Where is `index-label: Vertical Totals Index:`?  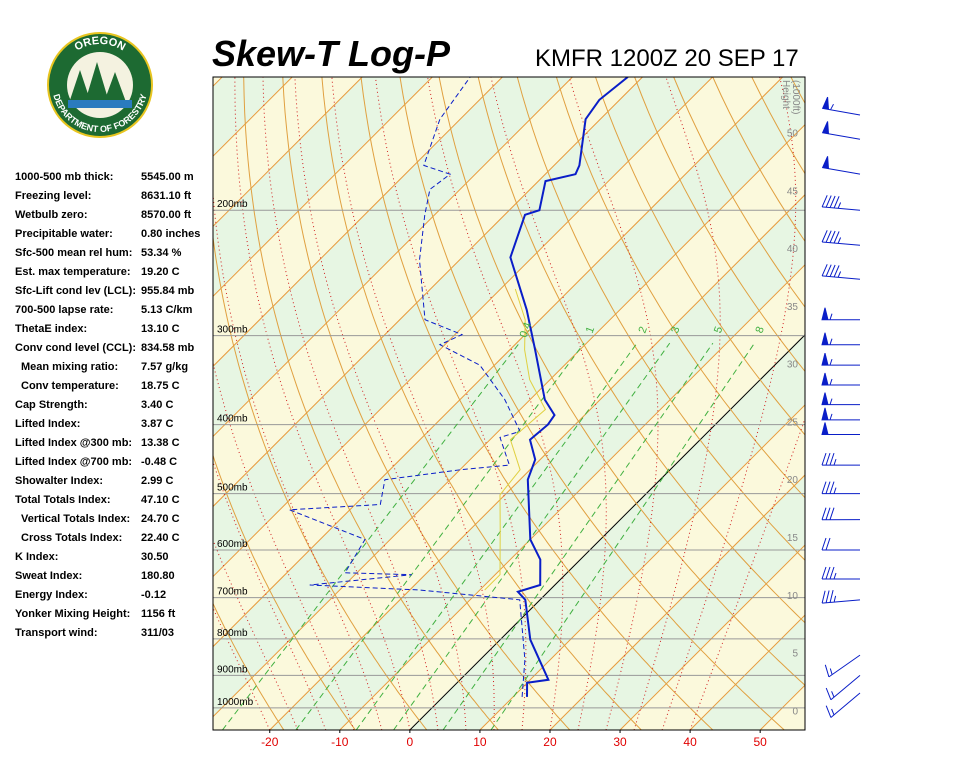
index-label: Vertical Totals Index: is located at coordinates (75, 519).